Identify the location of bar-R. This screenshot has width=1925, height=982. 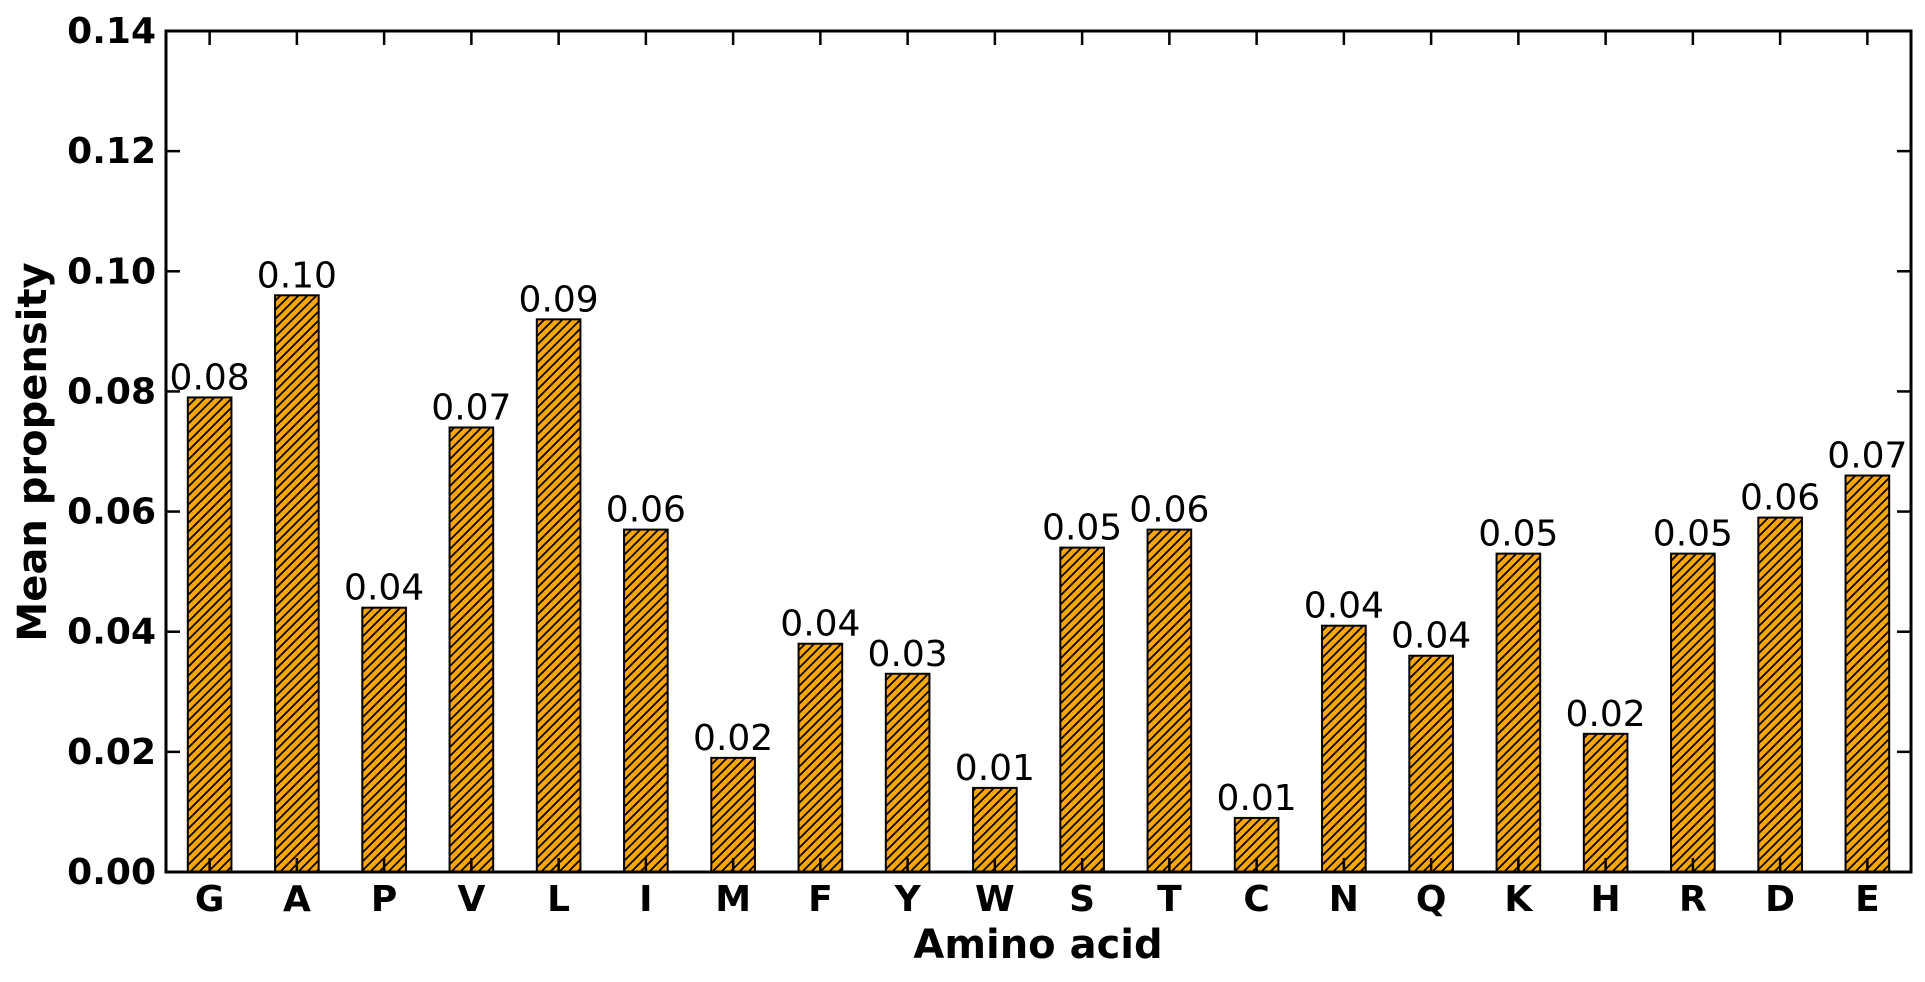
(1693, 712).